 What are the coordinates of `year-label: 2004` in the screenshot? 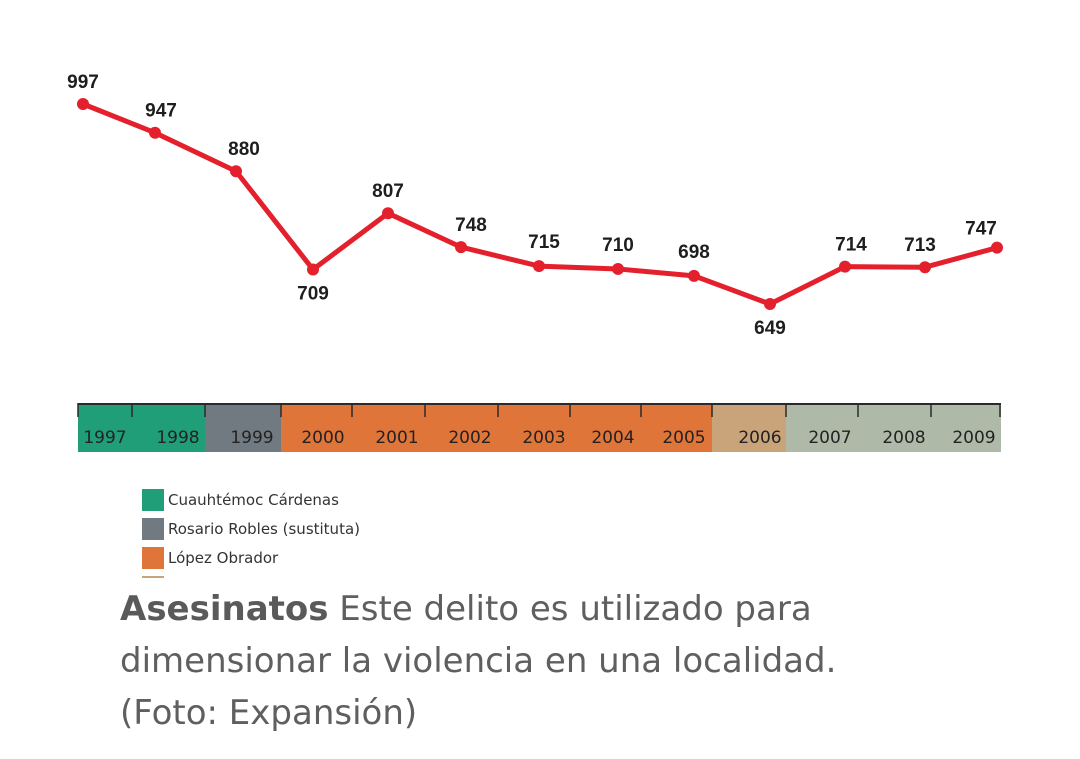 It's located at (612, 438).